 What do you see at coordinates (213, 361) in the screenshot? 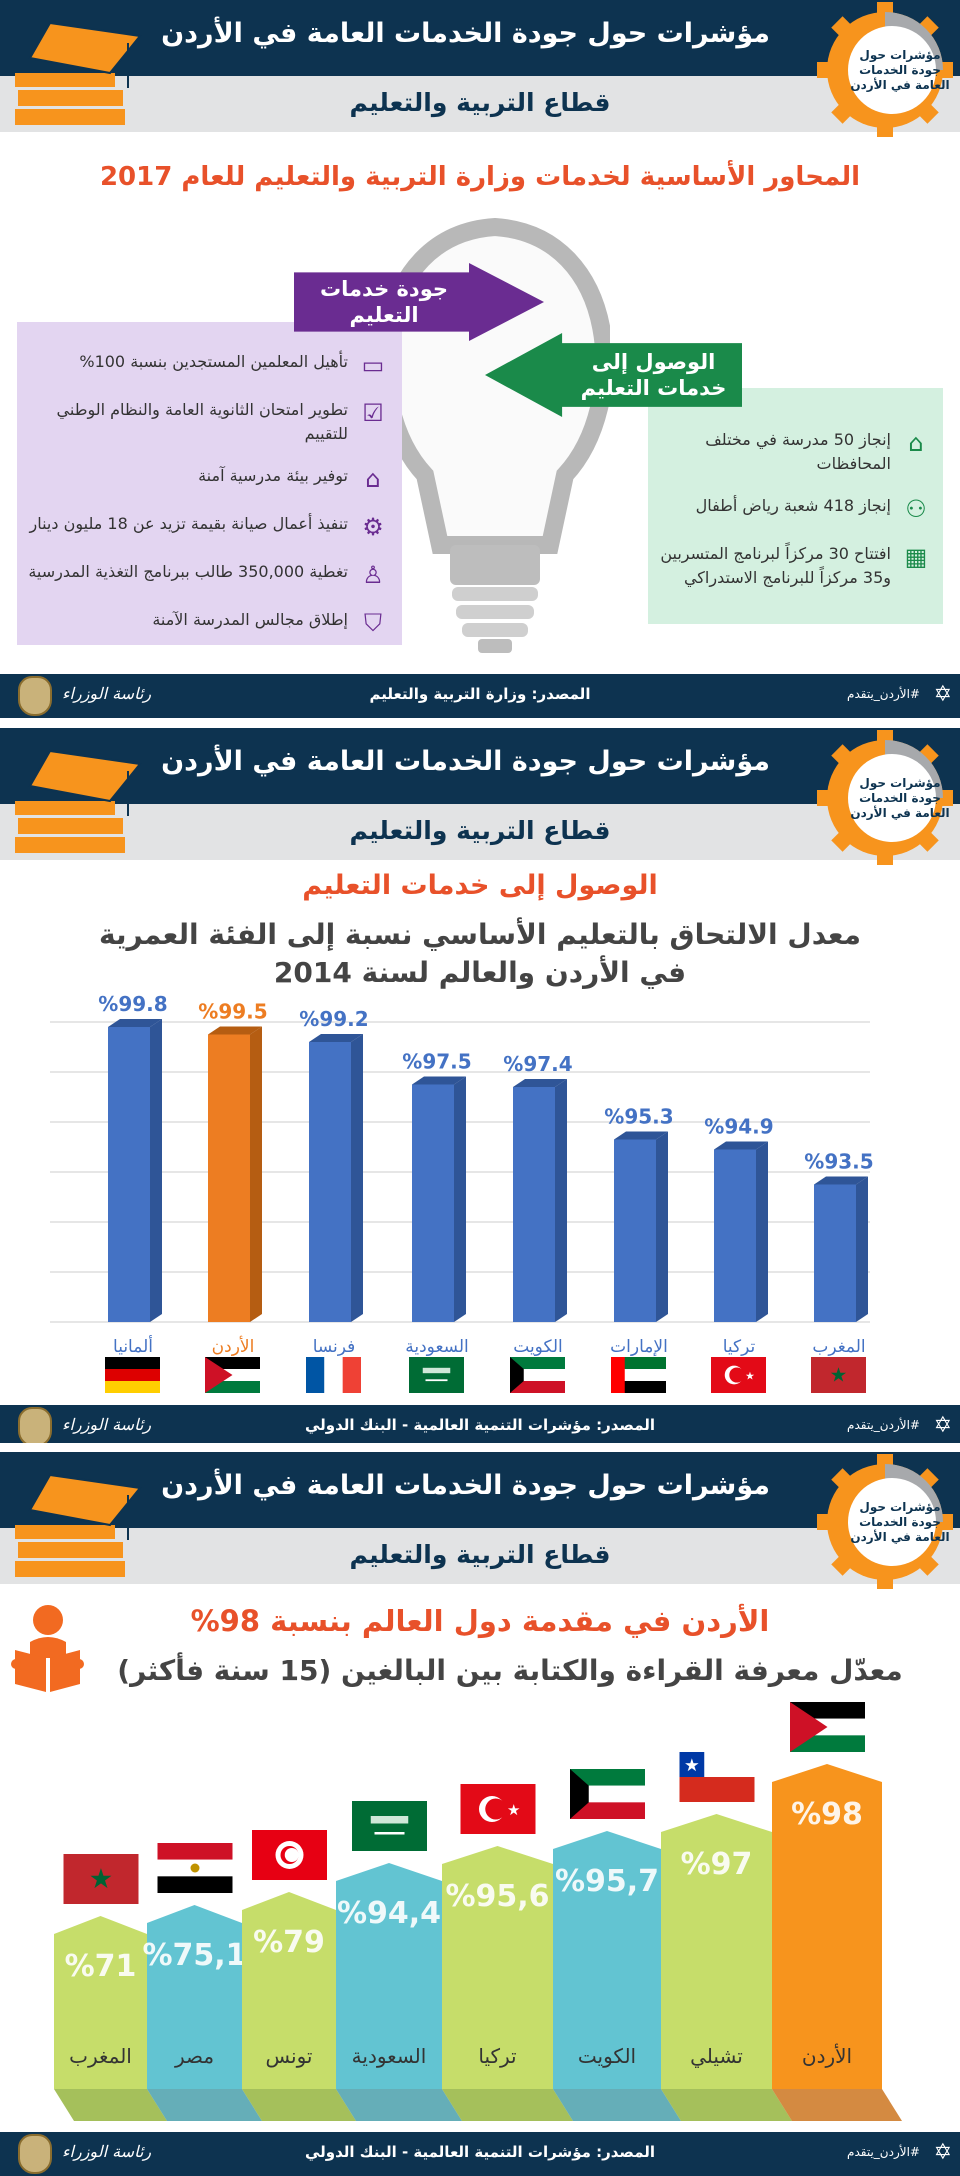
I see `item-text: تأهيل المعلمين المستجدين بنسبة 100%` at bounding box center [213, 361].